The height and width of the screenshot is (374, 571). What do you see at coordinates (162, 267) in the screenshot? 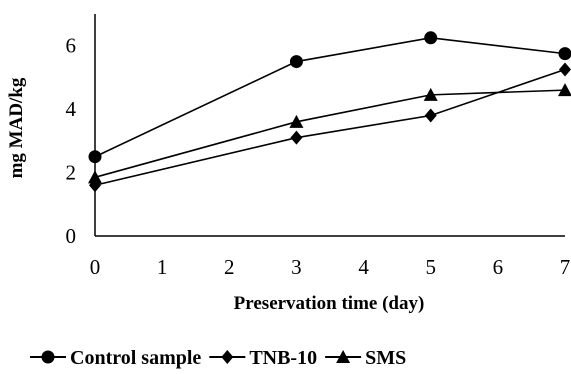
I see `x-tick-label: 1` at bounding box center [162, 267].